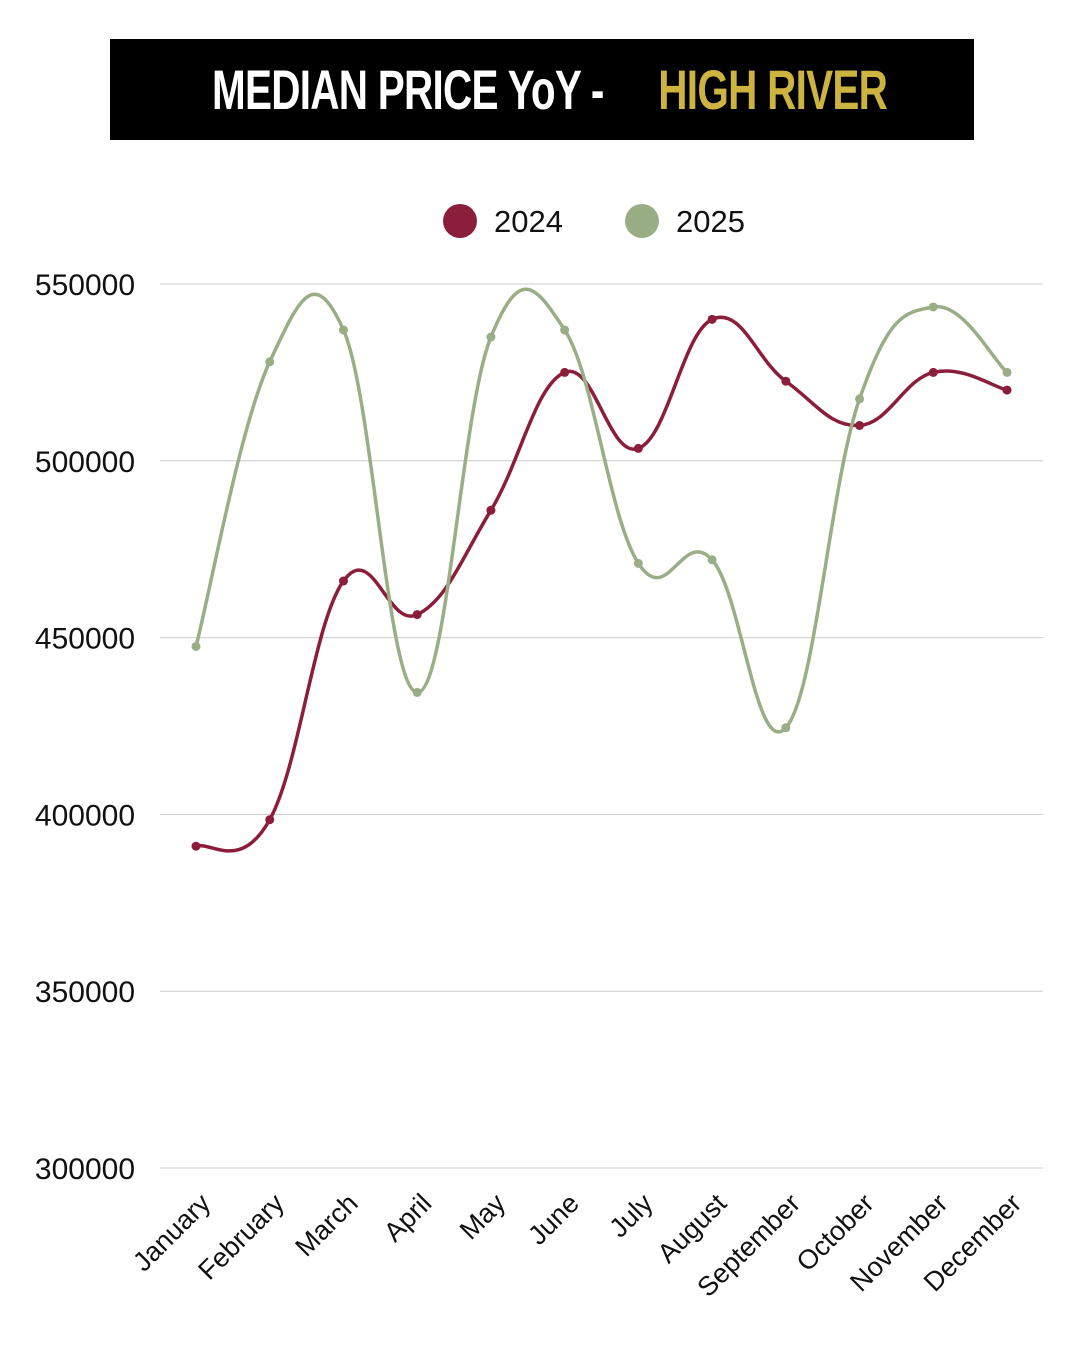 The width and height of the screenshot is (1080, 1350). Describe the element at coordinates (326, 1225) in the screenshot. I see `x-tick-label: March` at that location.